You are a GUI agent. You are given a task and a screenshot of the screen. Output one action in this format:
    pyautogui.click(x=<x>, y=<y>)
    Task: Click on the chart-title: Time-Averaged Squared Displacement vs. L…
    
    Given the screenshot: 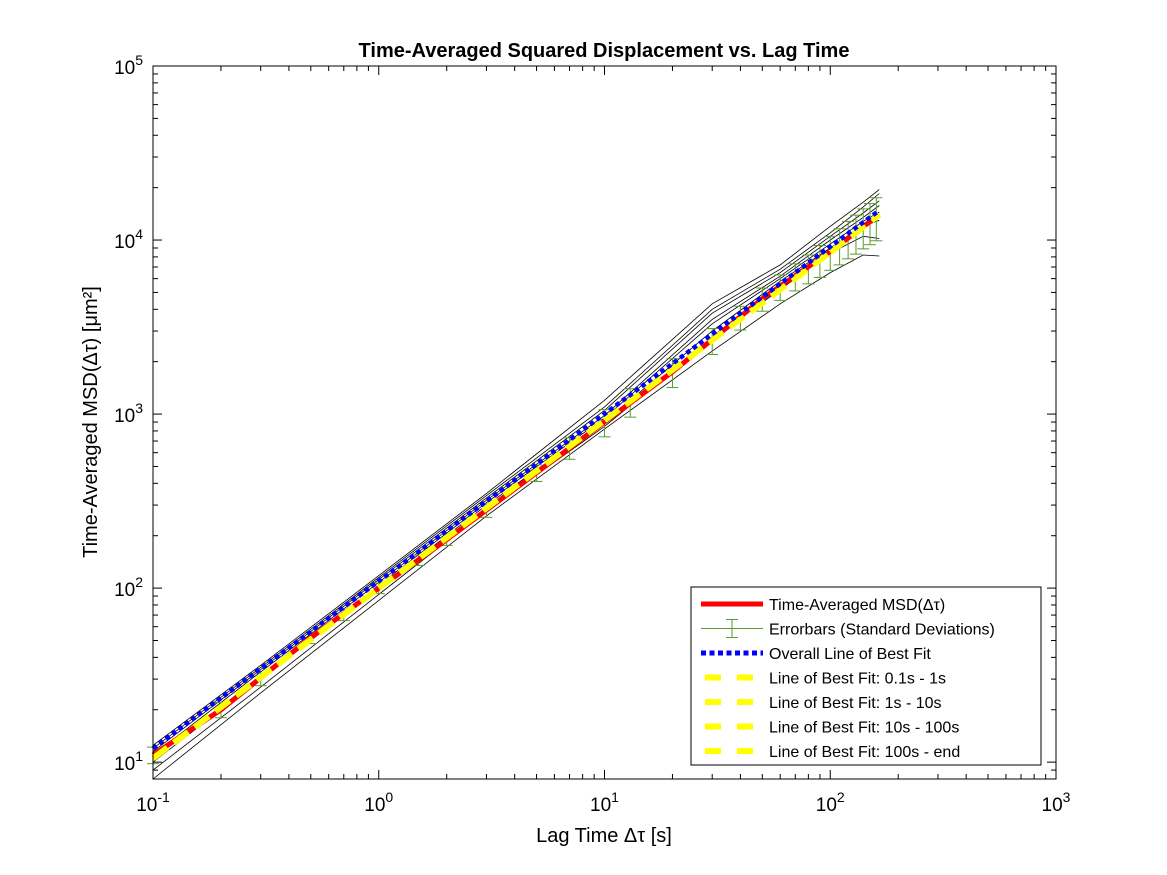 What is the action you would take?
    pyautogui.click(x=604, y=51)
    